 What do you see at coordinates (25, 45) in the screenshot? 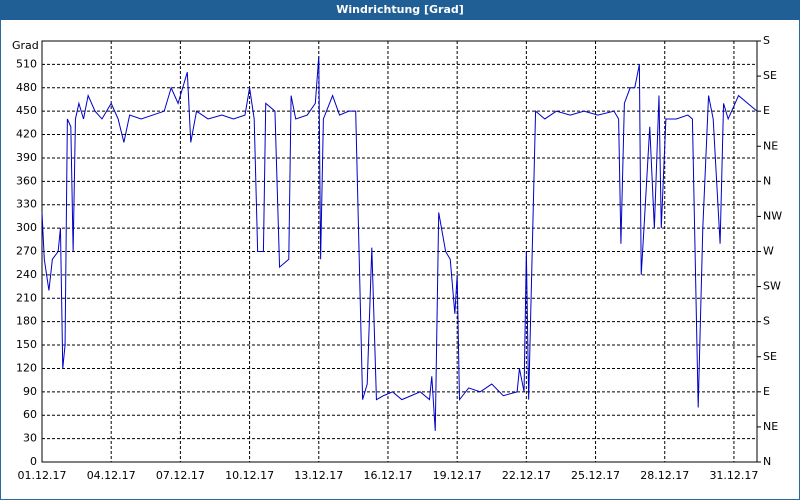
I see `y-axis-label: Grad` at bounding box center [25, 45].